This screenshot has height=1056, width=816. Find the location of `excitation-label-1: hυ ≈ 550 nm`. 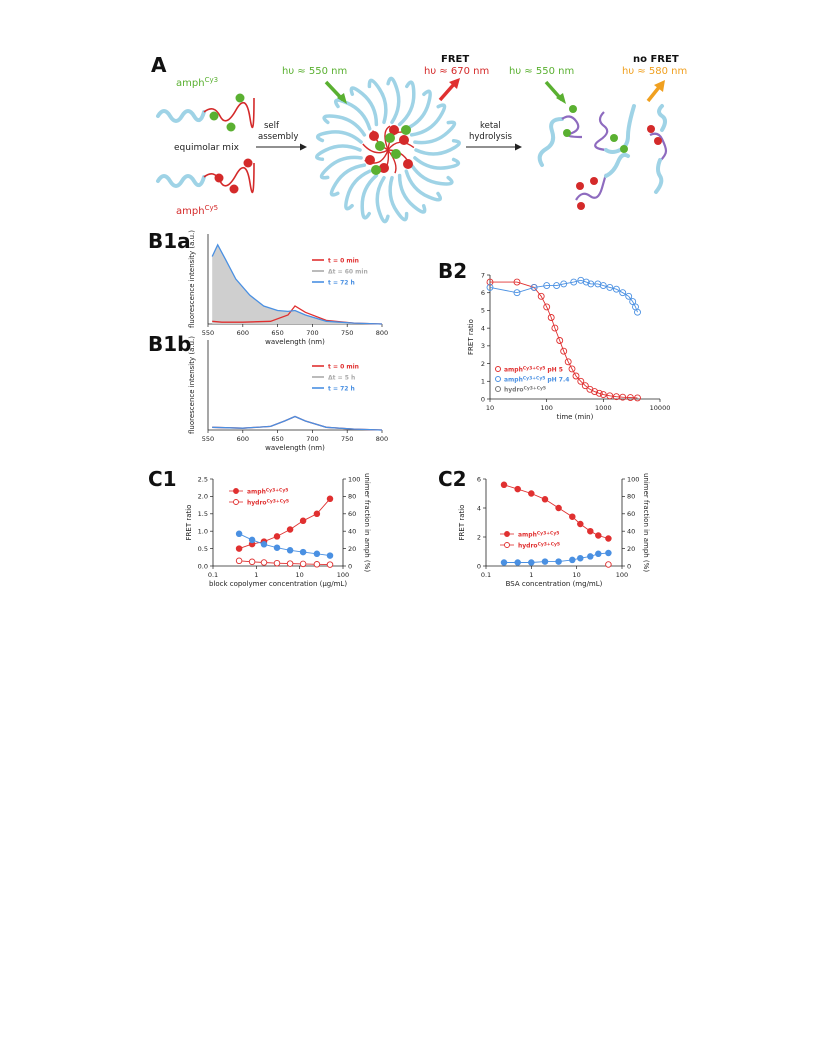

excitation-label-1: hυ ≈ 550 nm is located at coordinates (314, 71).